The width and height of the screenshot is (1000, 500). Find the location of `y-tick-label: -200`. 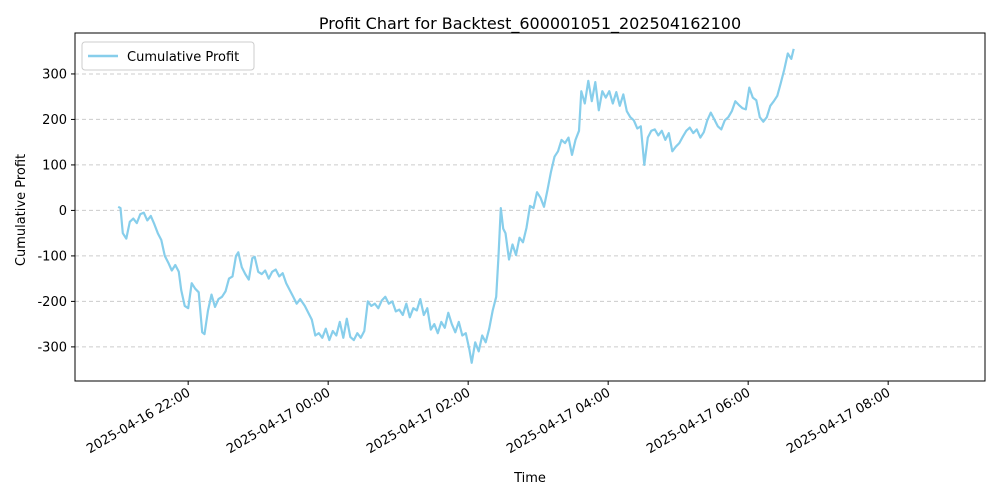

y-tick-label: -200 is located at coordinates (52, 302).